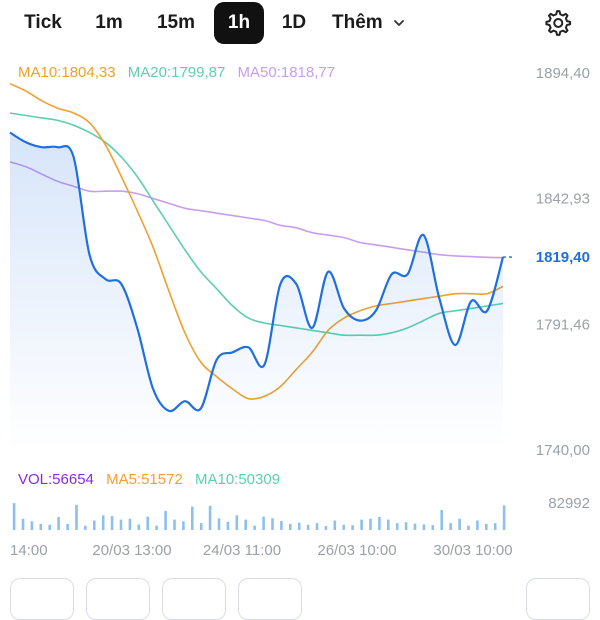 The height and width of the screenshot is (620, 600). Describe the element at coordinates (563, 199) in the screenshot. I see `y-tick-label: 1842,93` at that location.